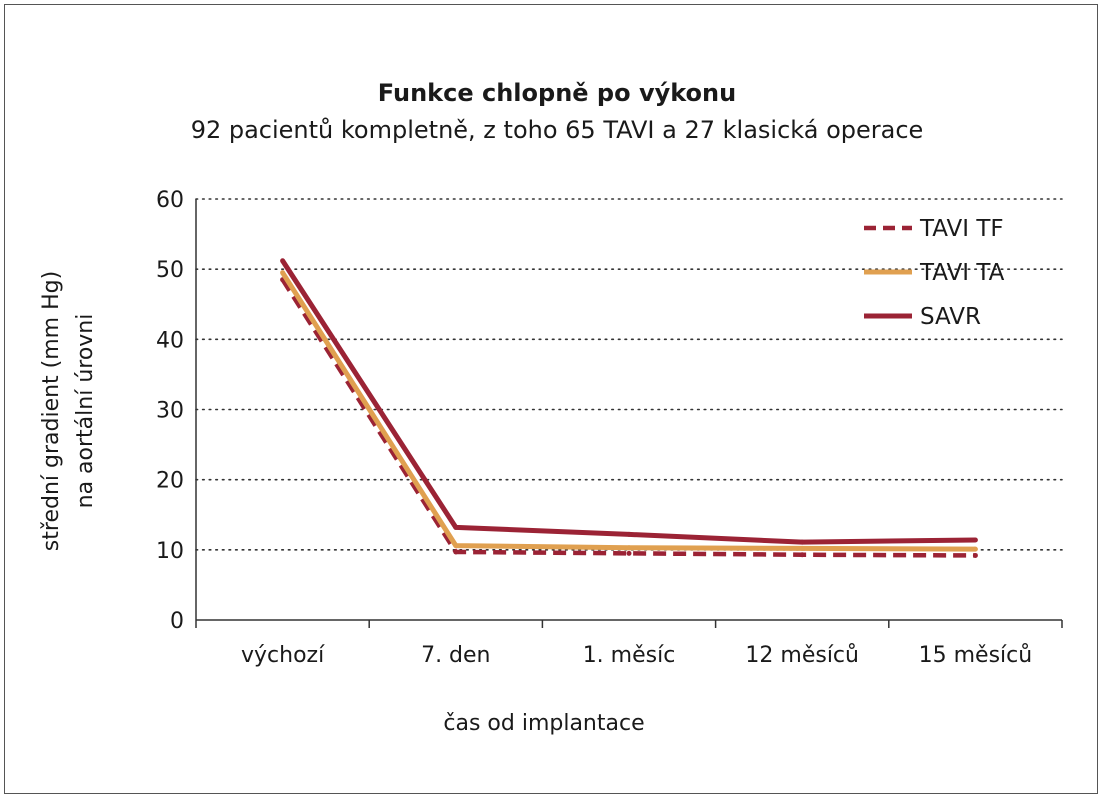 The image size is (1104, 800). What do you see at coordinates (629, 655) in the screenshot?
I see `x-tick-label: 1. měsíc` at bounding box center [629, 655].